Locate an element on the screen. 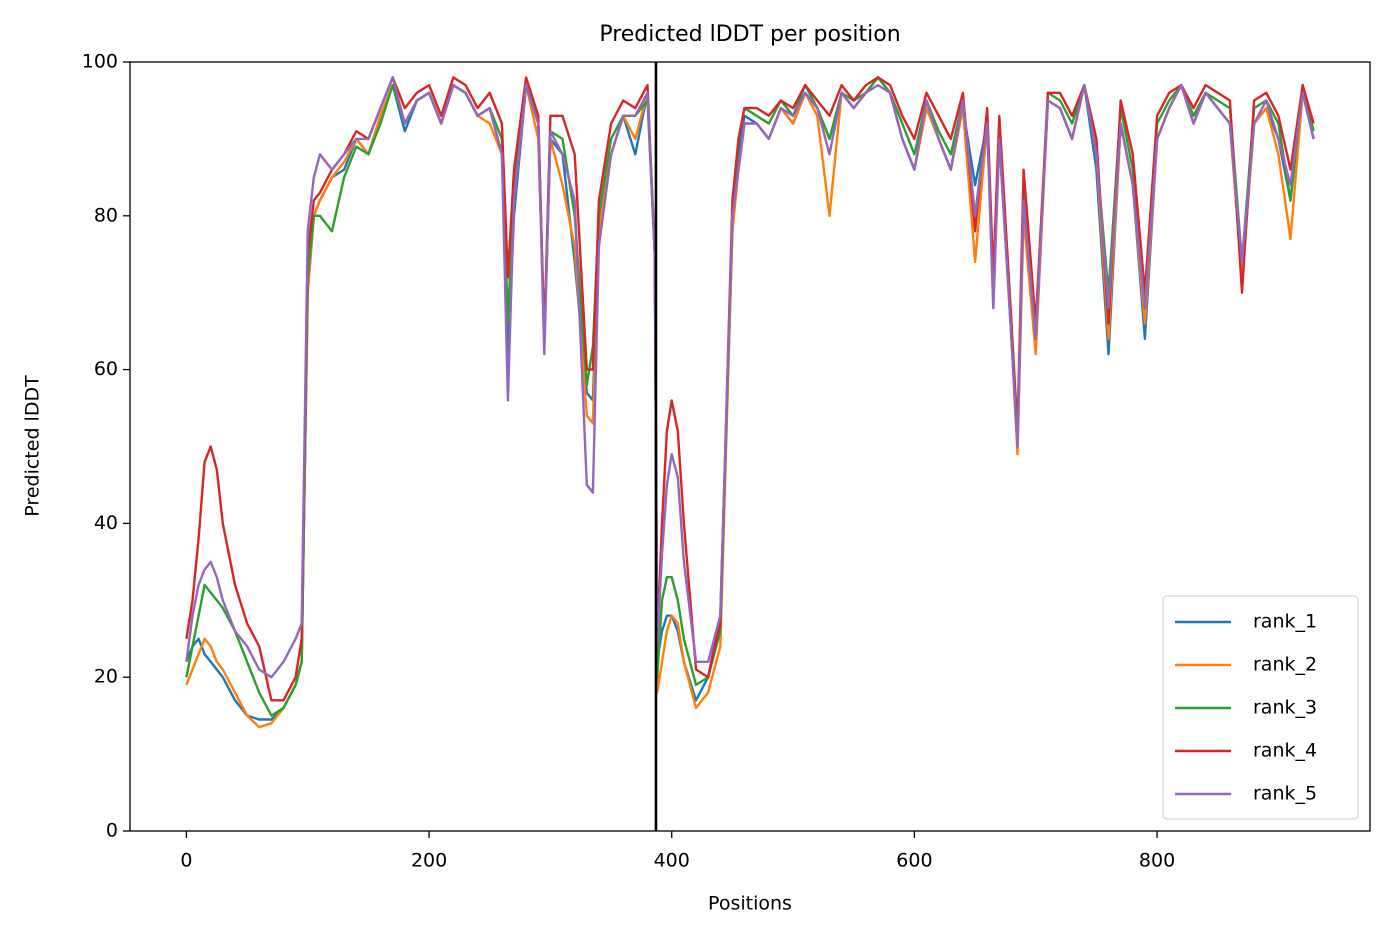 This screenshot has width=1391, height=939. legend-label: rank_2 is located at coordinates (1285, 665).